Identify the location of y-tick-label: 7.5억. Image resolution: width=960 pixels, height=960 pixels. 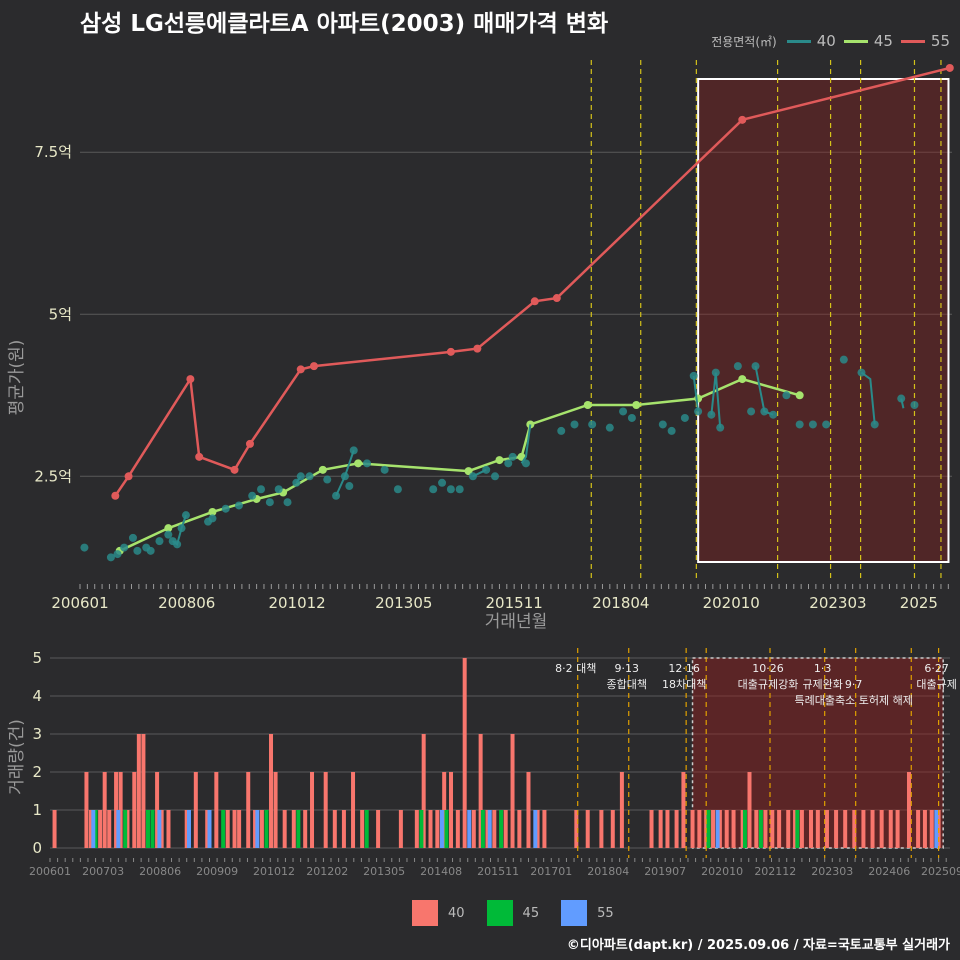
(53, 152).